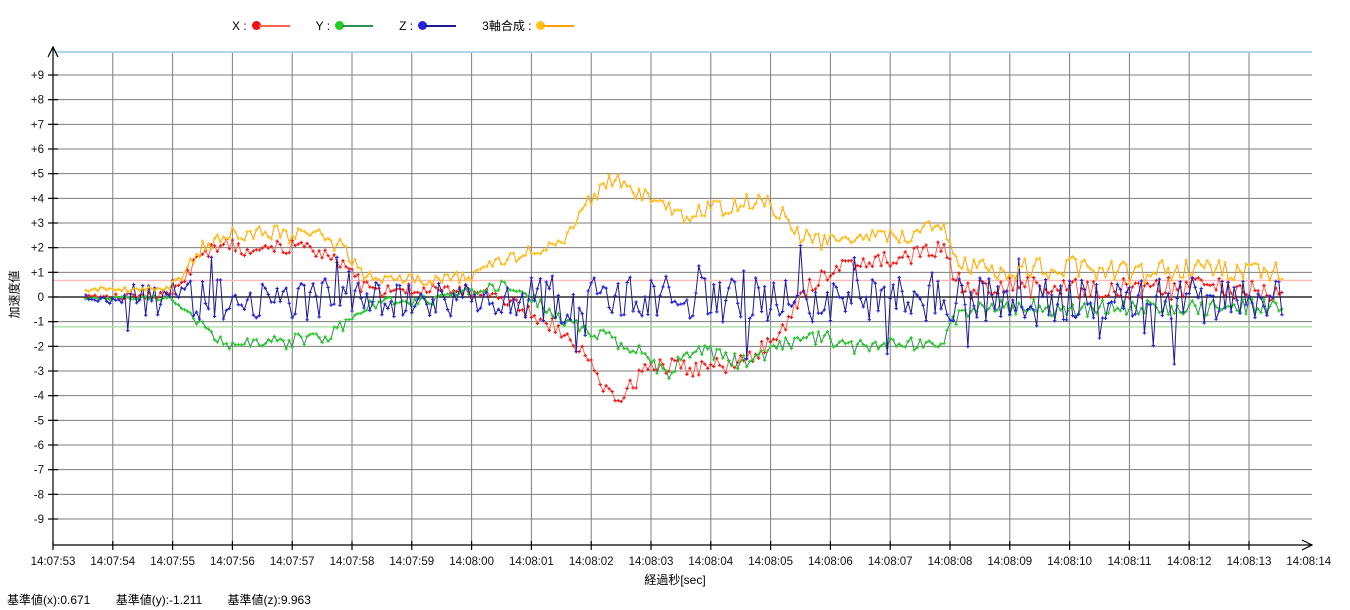 The image size is (1350, 610). Describe the element at coordinates (39, 323) in the screenshot. I see `y-tick-label: -1` at that location.